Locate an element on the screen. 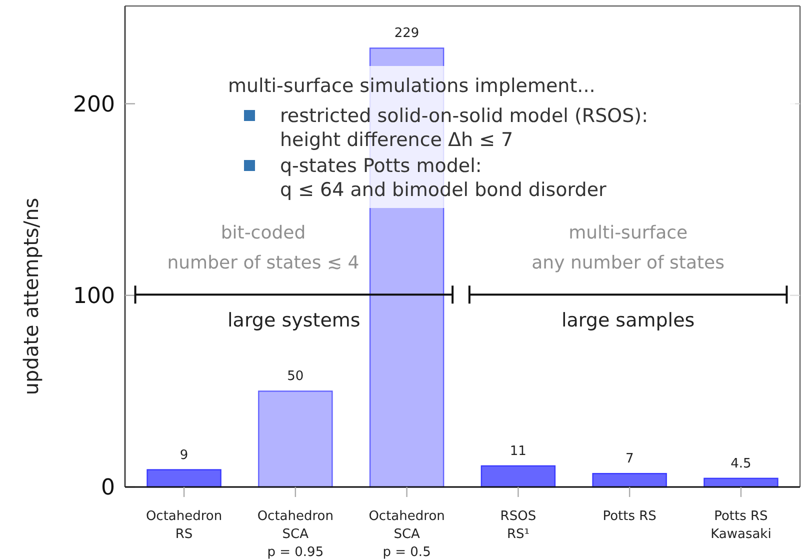 This screenshot has width=801, height=560. x-tick-label: Octahedron SCA p = 0.5 is located at coordinates (406, 534).